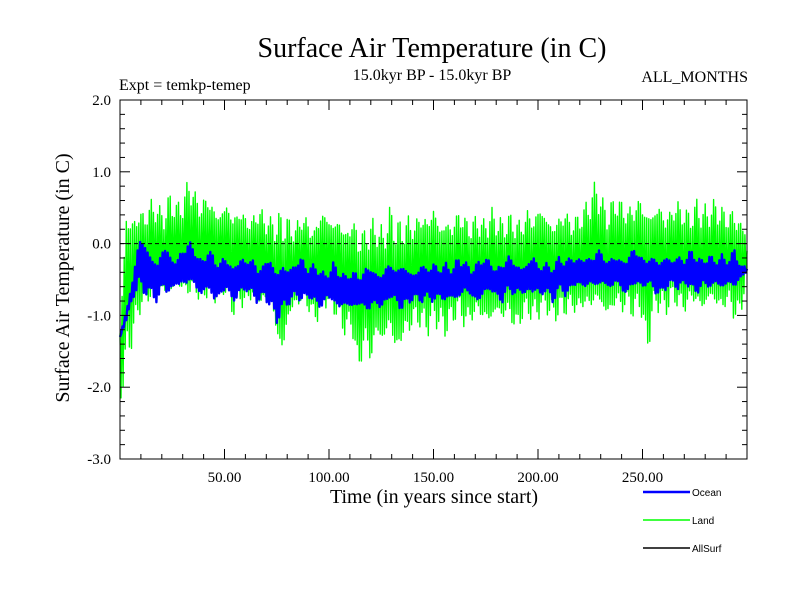  I want to click on series-line-ocean, so click(433, 289).